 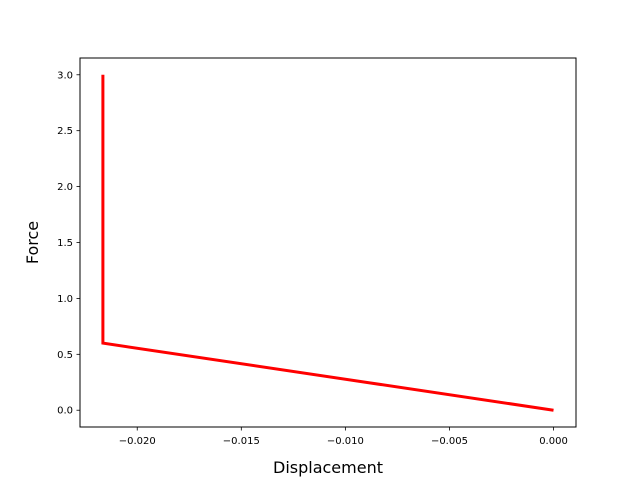 What do you see at coordinates (65, 299) in the screenshot?
I see `y-tick-label: 1.0` at bounding box center [65, 299].